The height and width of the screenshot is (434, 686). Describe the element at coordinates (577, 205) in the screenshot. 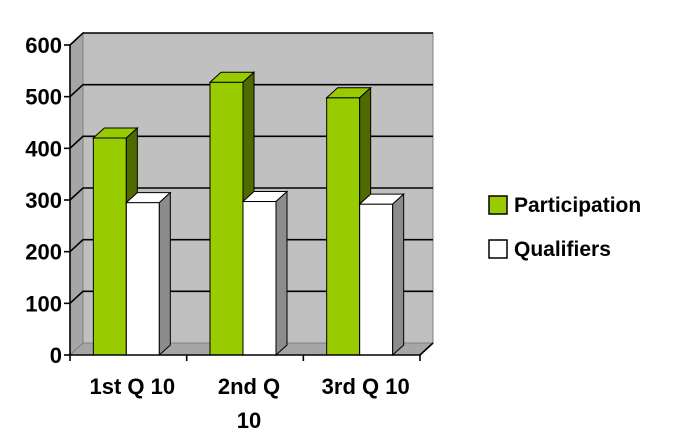

I see `legend-label: Participation` at that location.